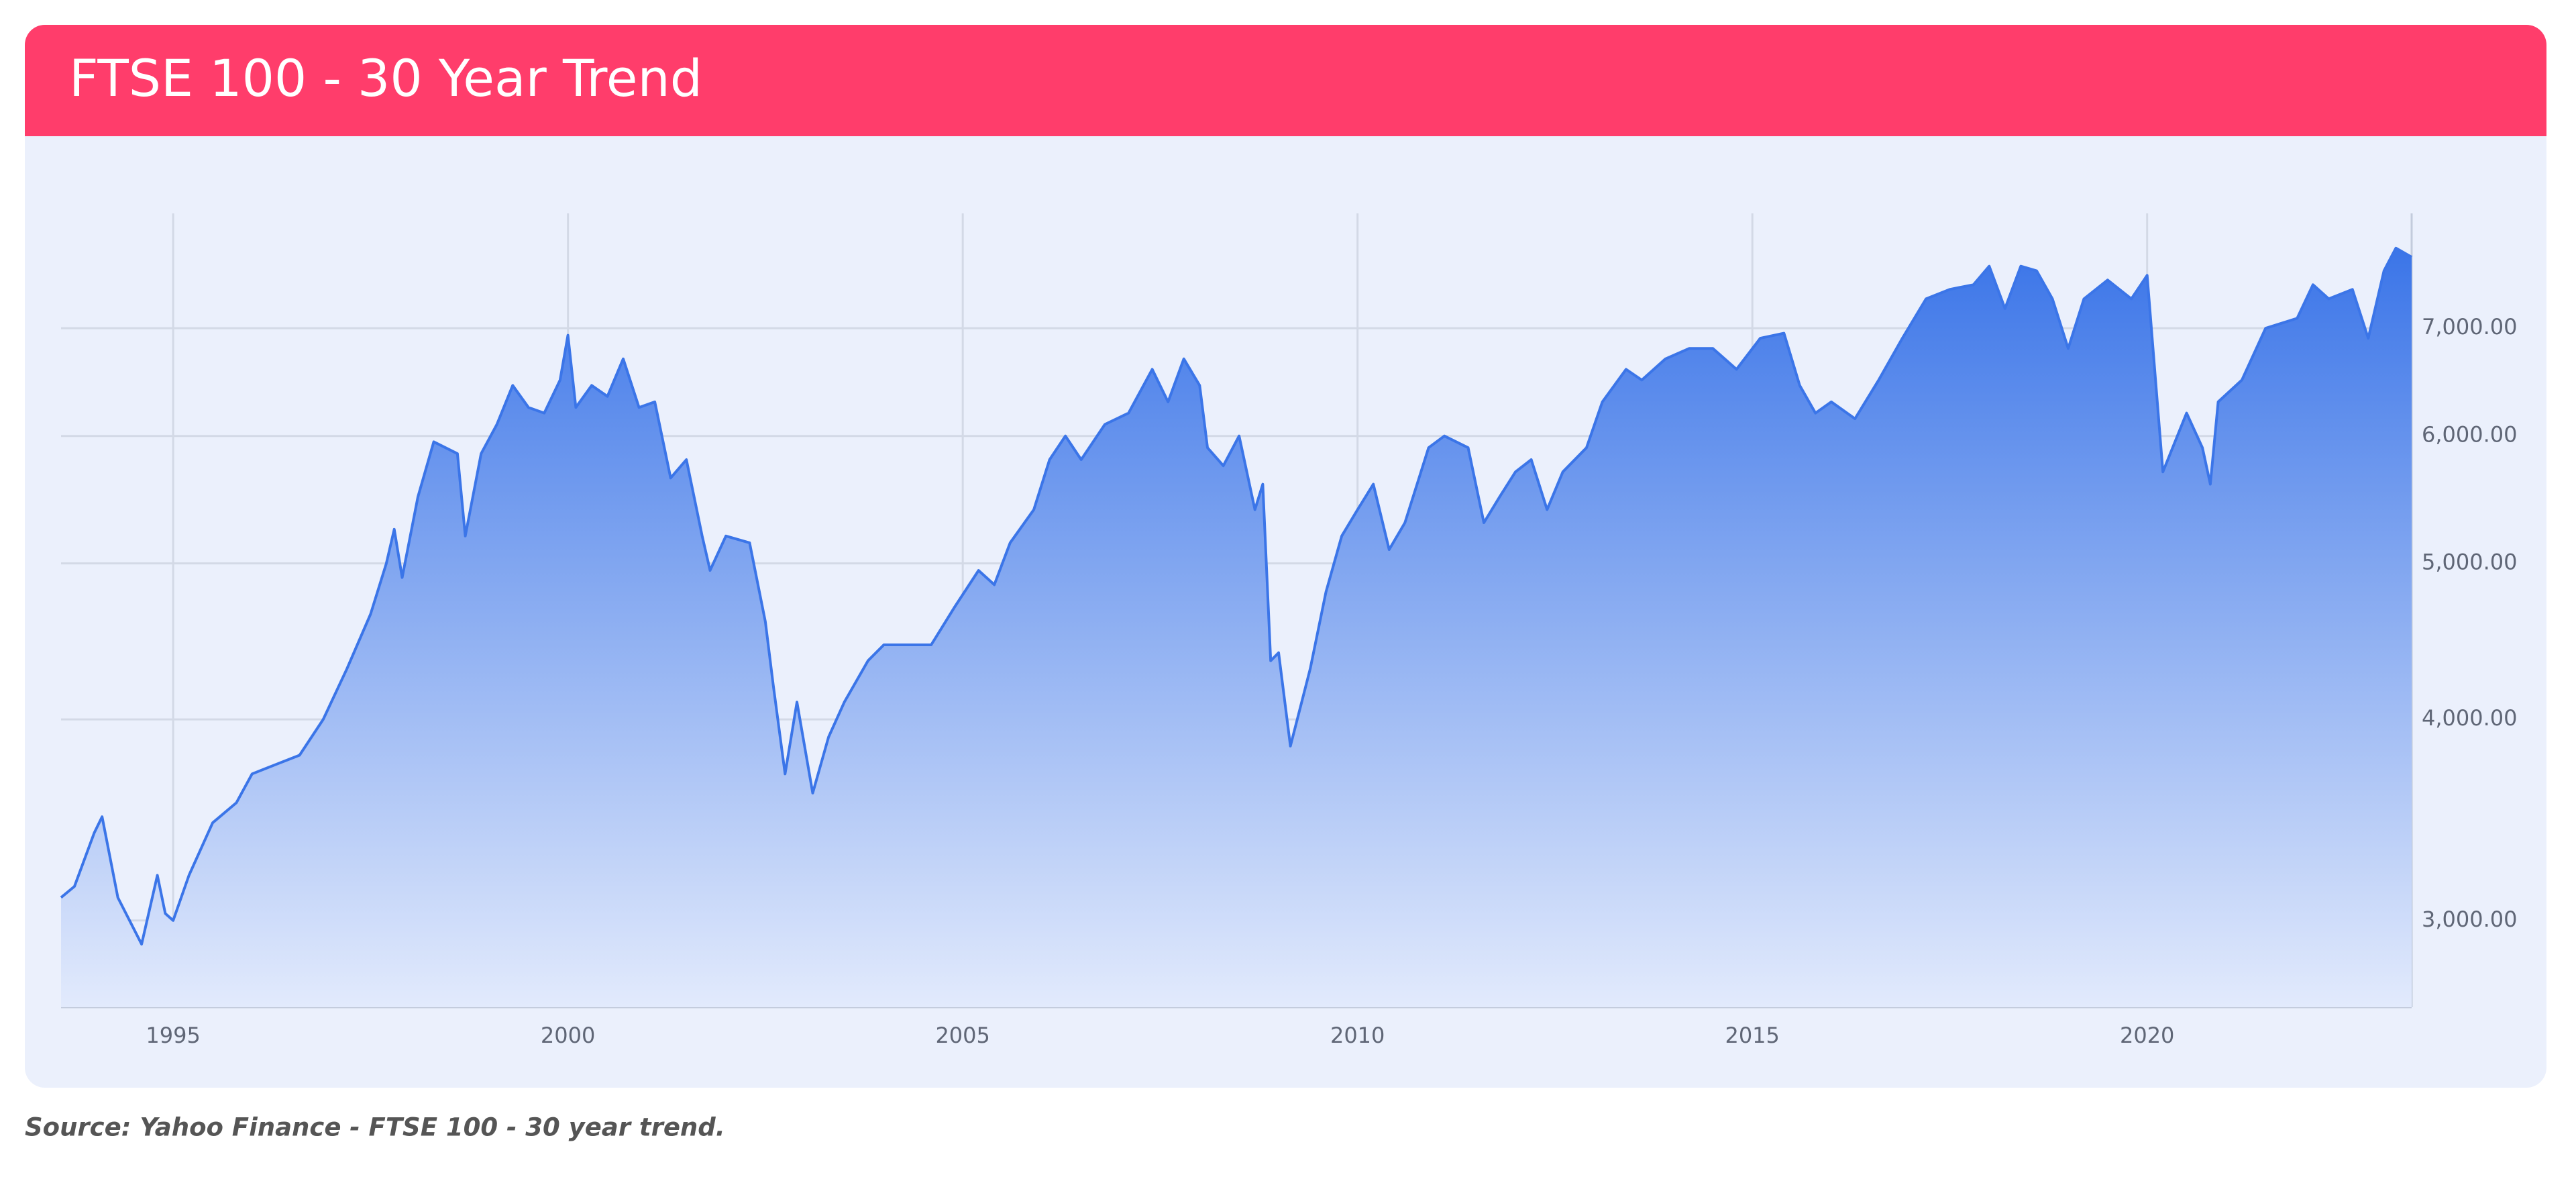  Describe the element at coordinates (2147, 1035) in the screenshot. I see `x-tick-label: 2020` at that location.